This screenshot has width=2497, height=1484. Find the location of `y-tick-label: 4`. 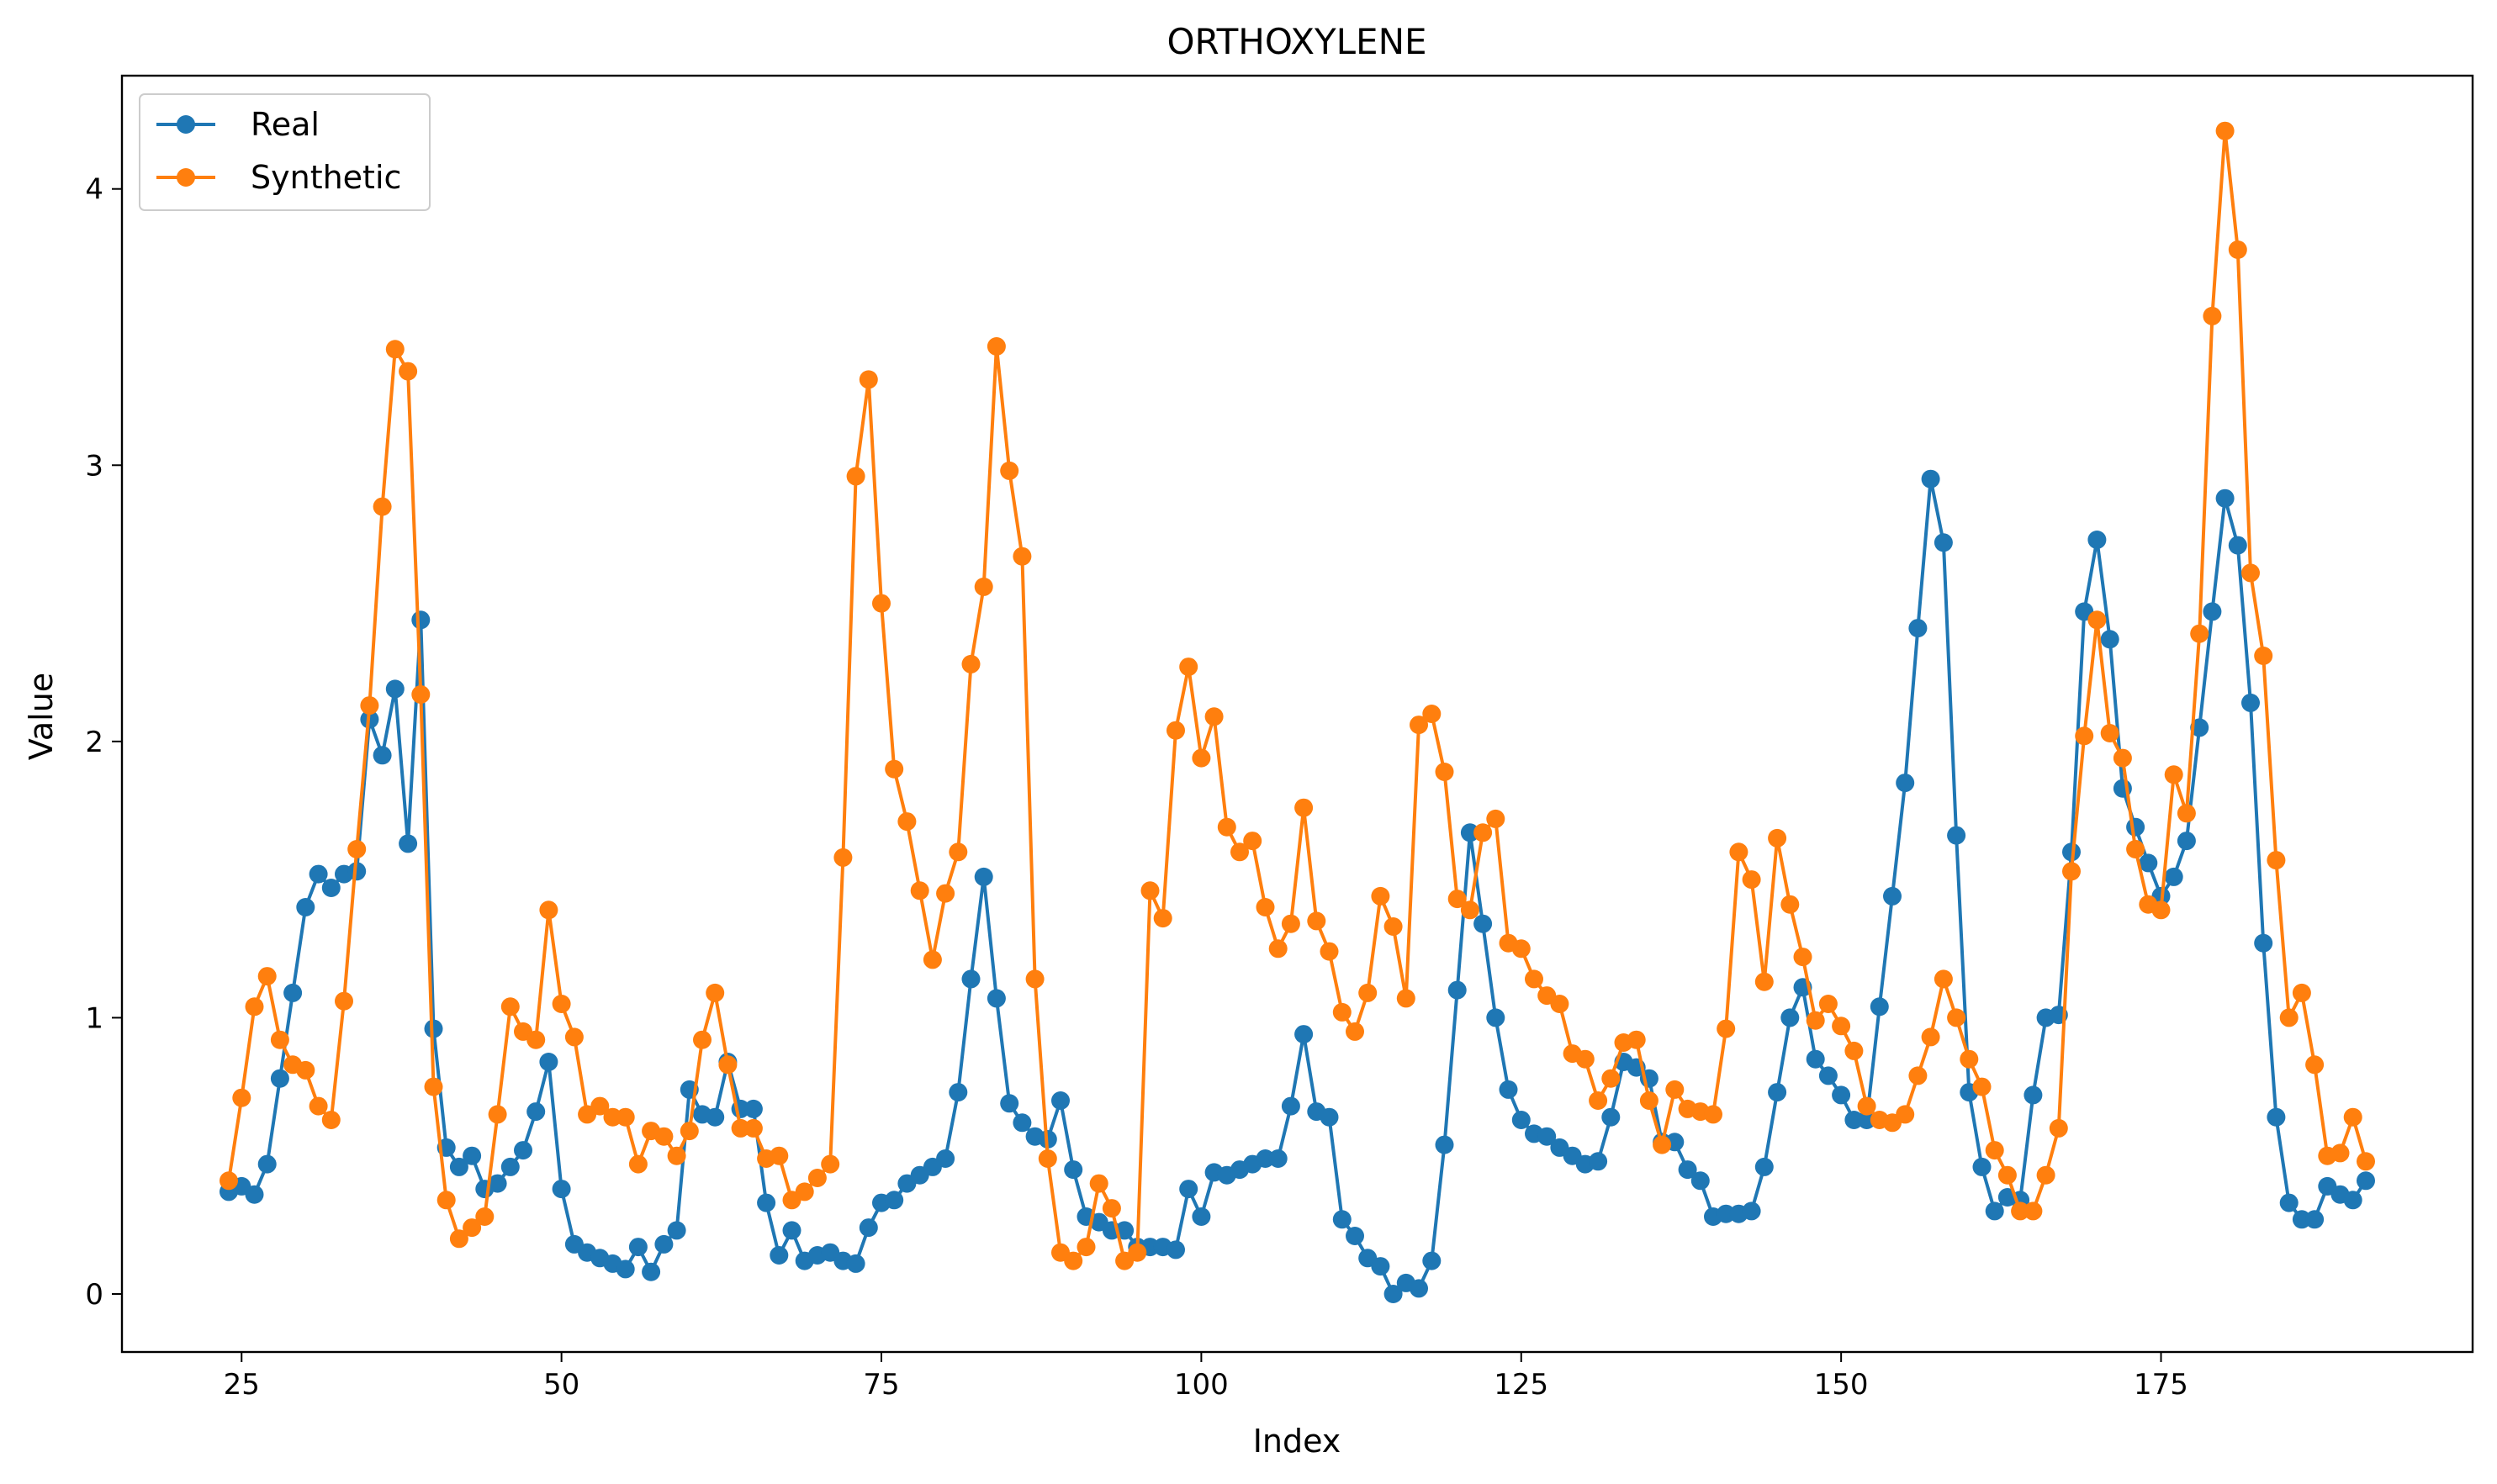

y-tick-label: 4 is located at coordinates (94, 190).